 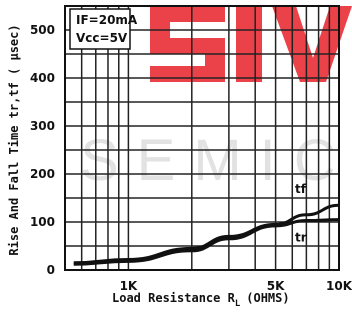 I want to click on y-tick-label: 500, so click(x=42, y=30).